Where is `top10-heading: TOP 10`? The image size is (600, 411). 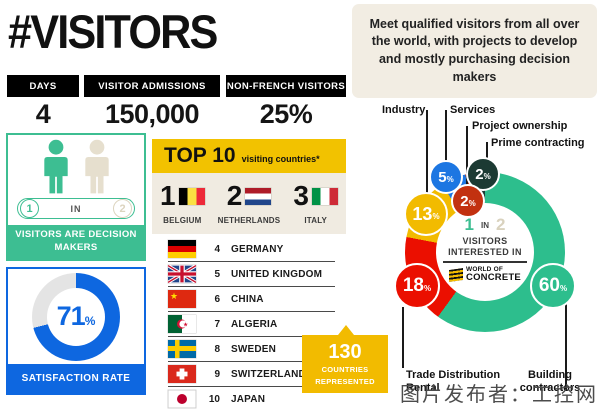
top10-heading: TOP 10 is located at coordinates (200, 155).